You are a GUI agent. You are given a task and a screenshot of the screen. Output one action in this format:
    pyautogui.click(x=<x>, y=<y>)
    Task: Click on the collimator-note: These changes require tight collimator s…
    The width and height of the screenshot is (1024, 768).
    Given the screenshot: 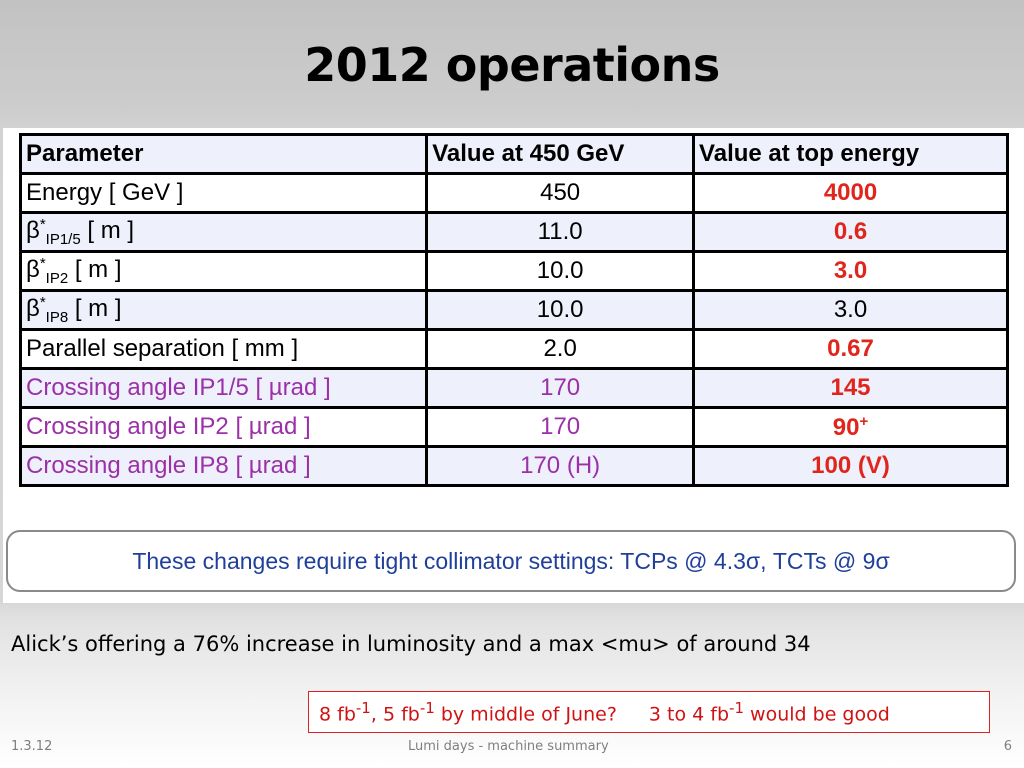 What is the action you would take?
    pyautogui.click(x=511, y=561)
    